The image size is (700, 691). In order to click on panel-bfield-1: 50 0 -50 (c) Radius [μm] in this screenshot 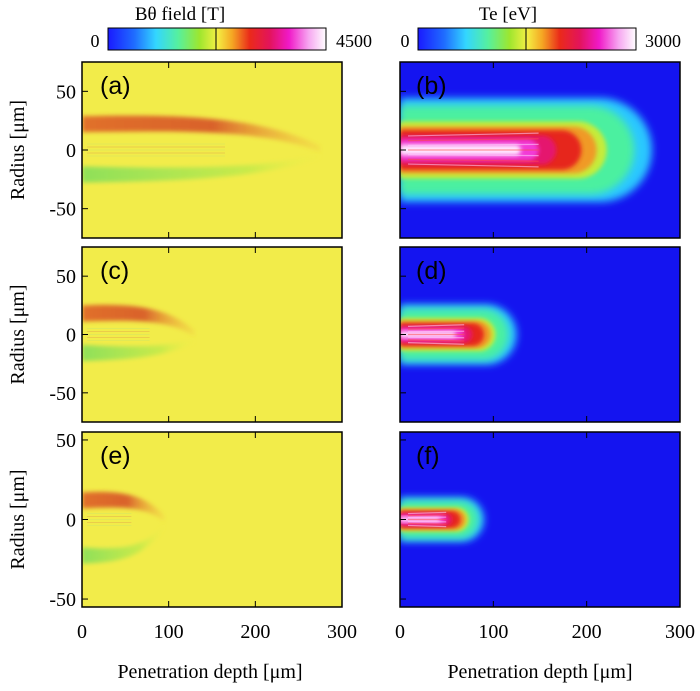, I will do `click(175, 334)`.